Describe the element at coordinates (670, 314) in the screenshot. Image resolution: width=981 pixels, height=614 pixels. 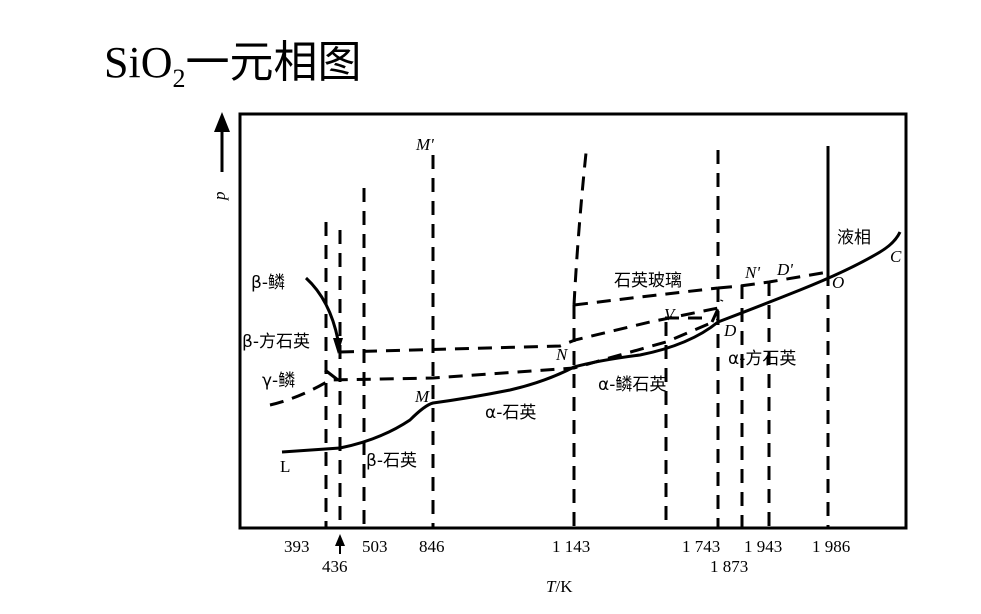
I see `point-V: V` at that location.